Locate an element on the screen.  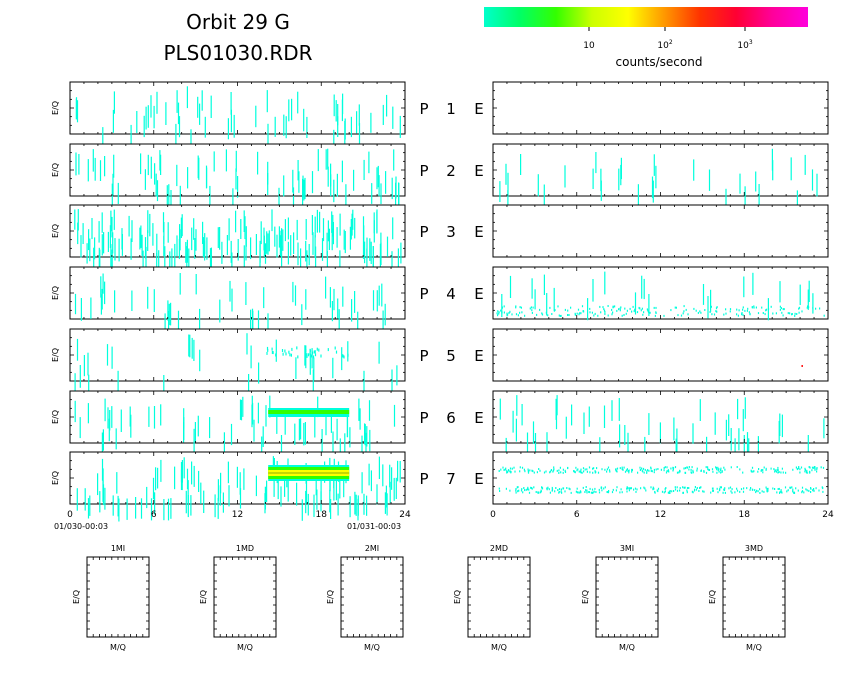
x-tick-label-left: 0 is located at coordinates (70, 515).